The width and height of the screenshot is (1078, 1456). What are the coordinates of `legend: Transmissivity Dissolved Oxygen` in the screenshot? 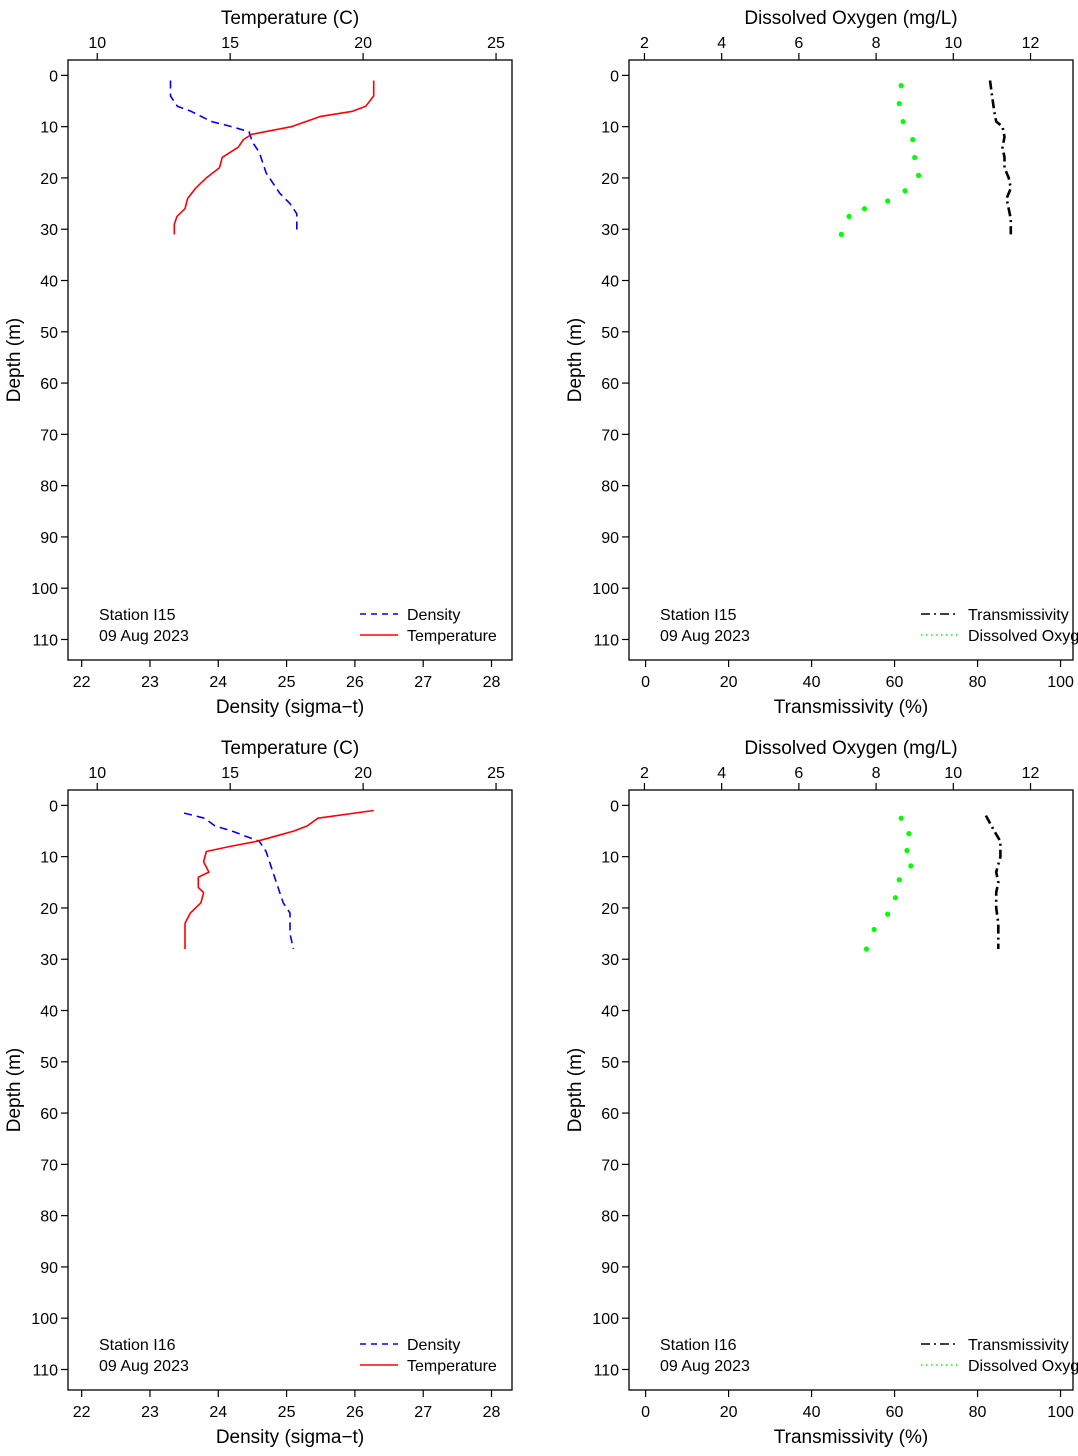 It's located at (999, 1356).